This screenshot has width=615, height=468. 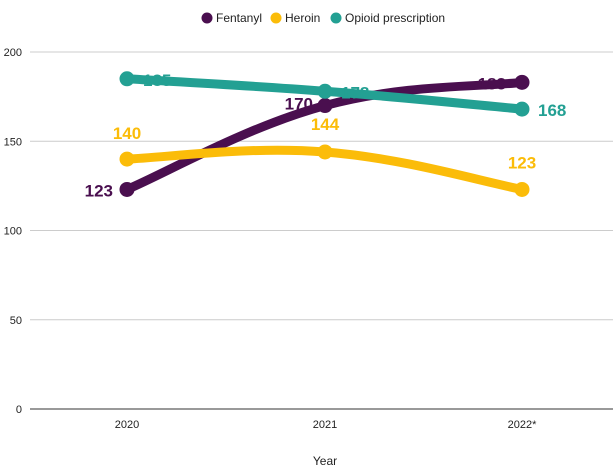 I want to click on legend-label: Heroin, so click(x=302, y=18).